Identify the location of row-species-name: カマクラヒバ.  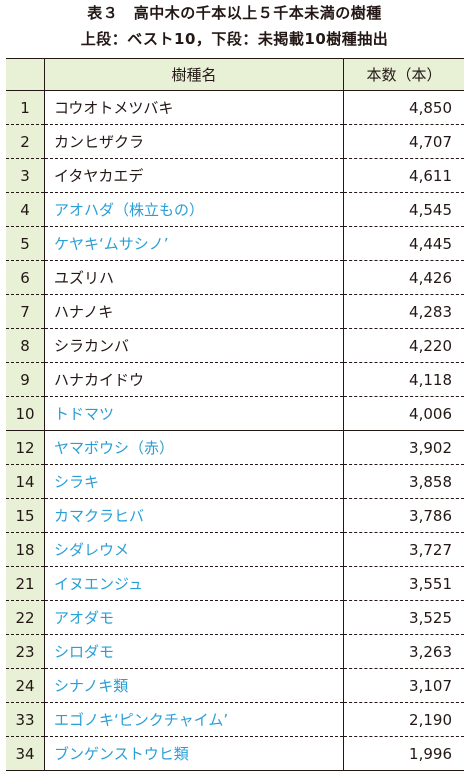
(194, 515).